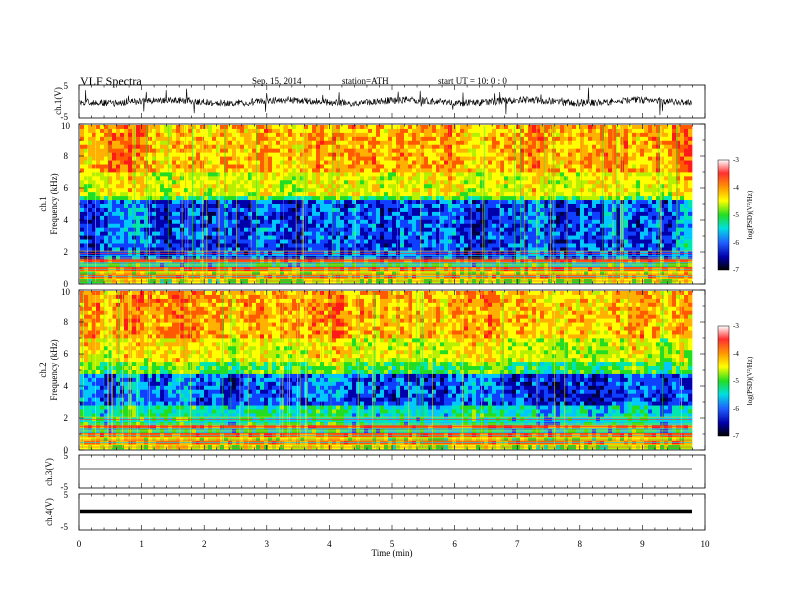  I want to click on ch1-freq-tick-10: 10, so click(66, 126).